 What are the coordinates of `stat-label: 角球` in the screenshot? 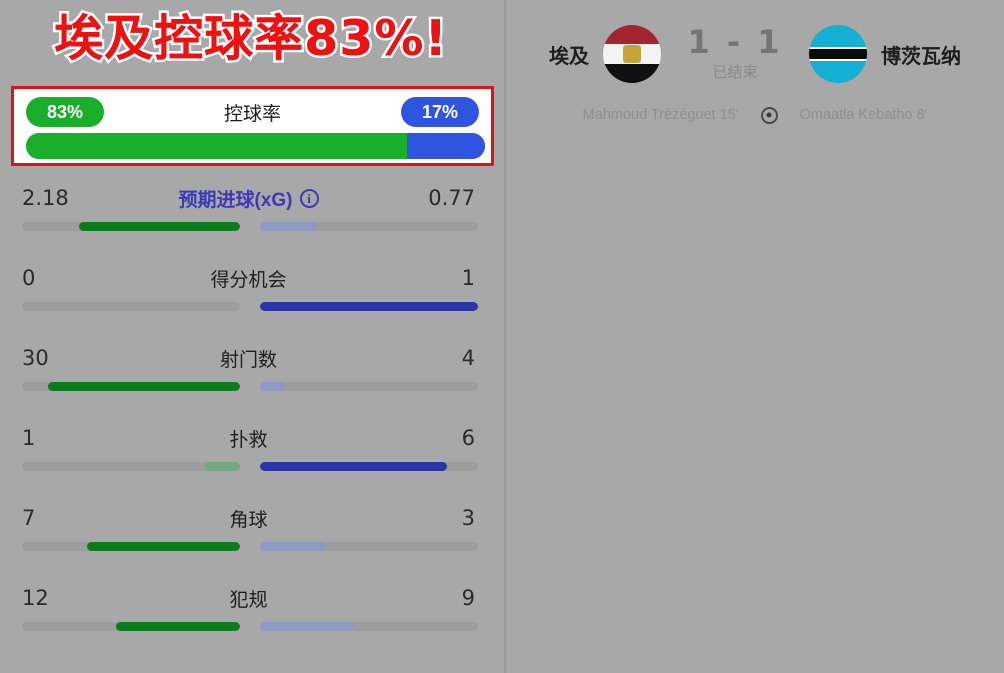 It's located at (248, 518).